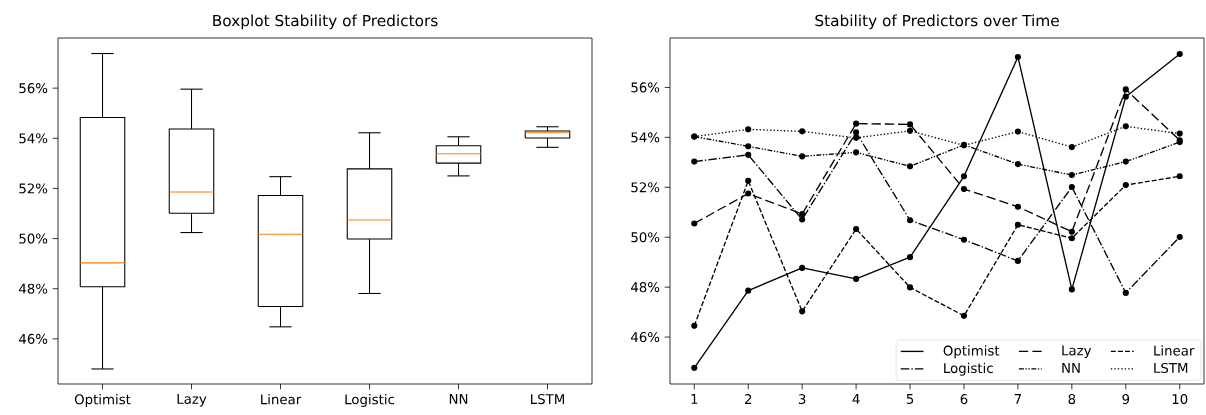  I want to click on legend-label: Optimist, so click(971, 352).